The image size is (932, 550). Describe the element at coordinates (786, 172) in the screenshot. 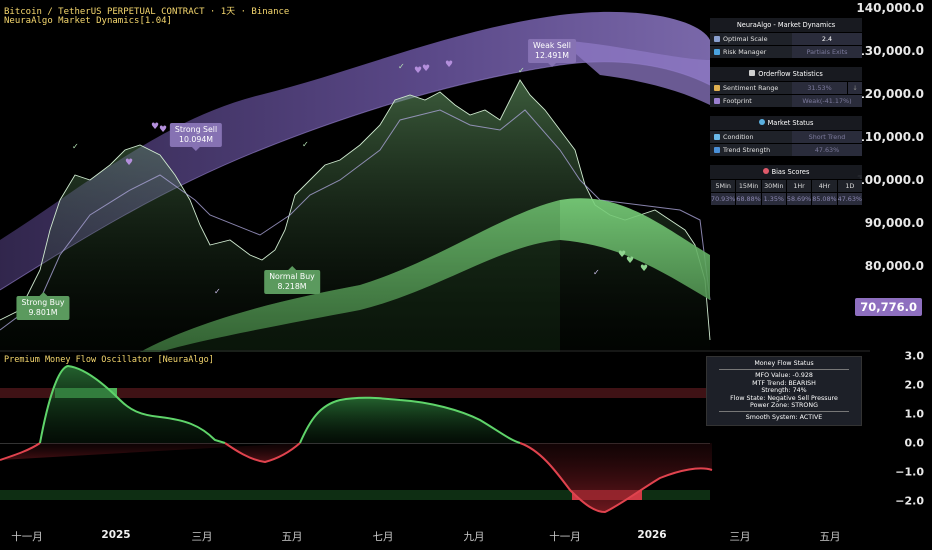

I see `panel-title: Bias Scores` at that location.